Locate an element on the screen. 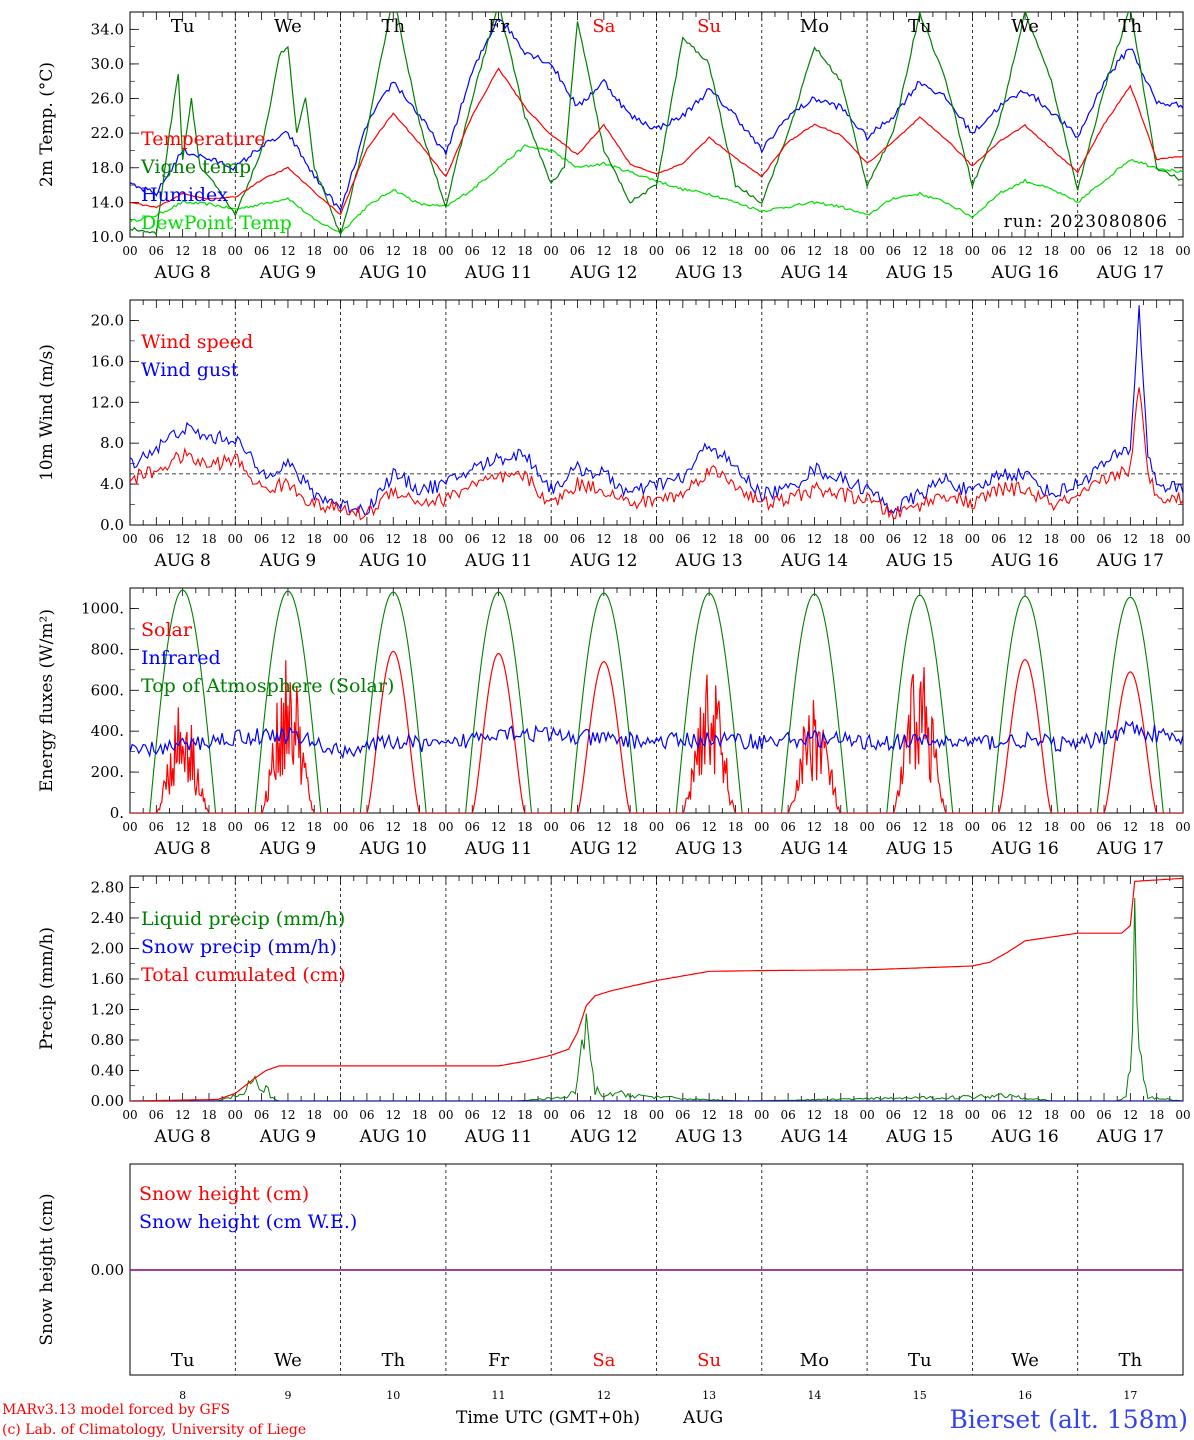 The image size is (1194, 1440). y-tick-label: 34.0 is located at coordinates (107, 29).